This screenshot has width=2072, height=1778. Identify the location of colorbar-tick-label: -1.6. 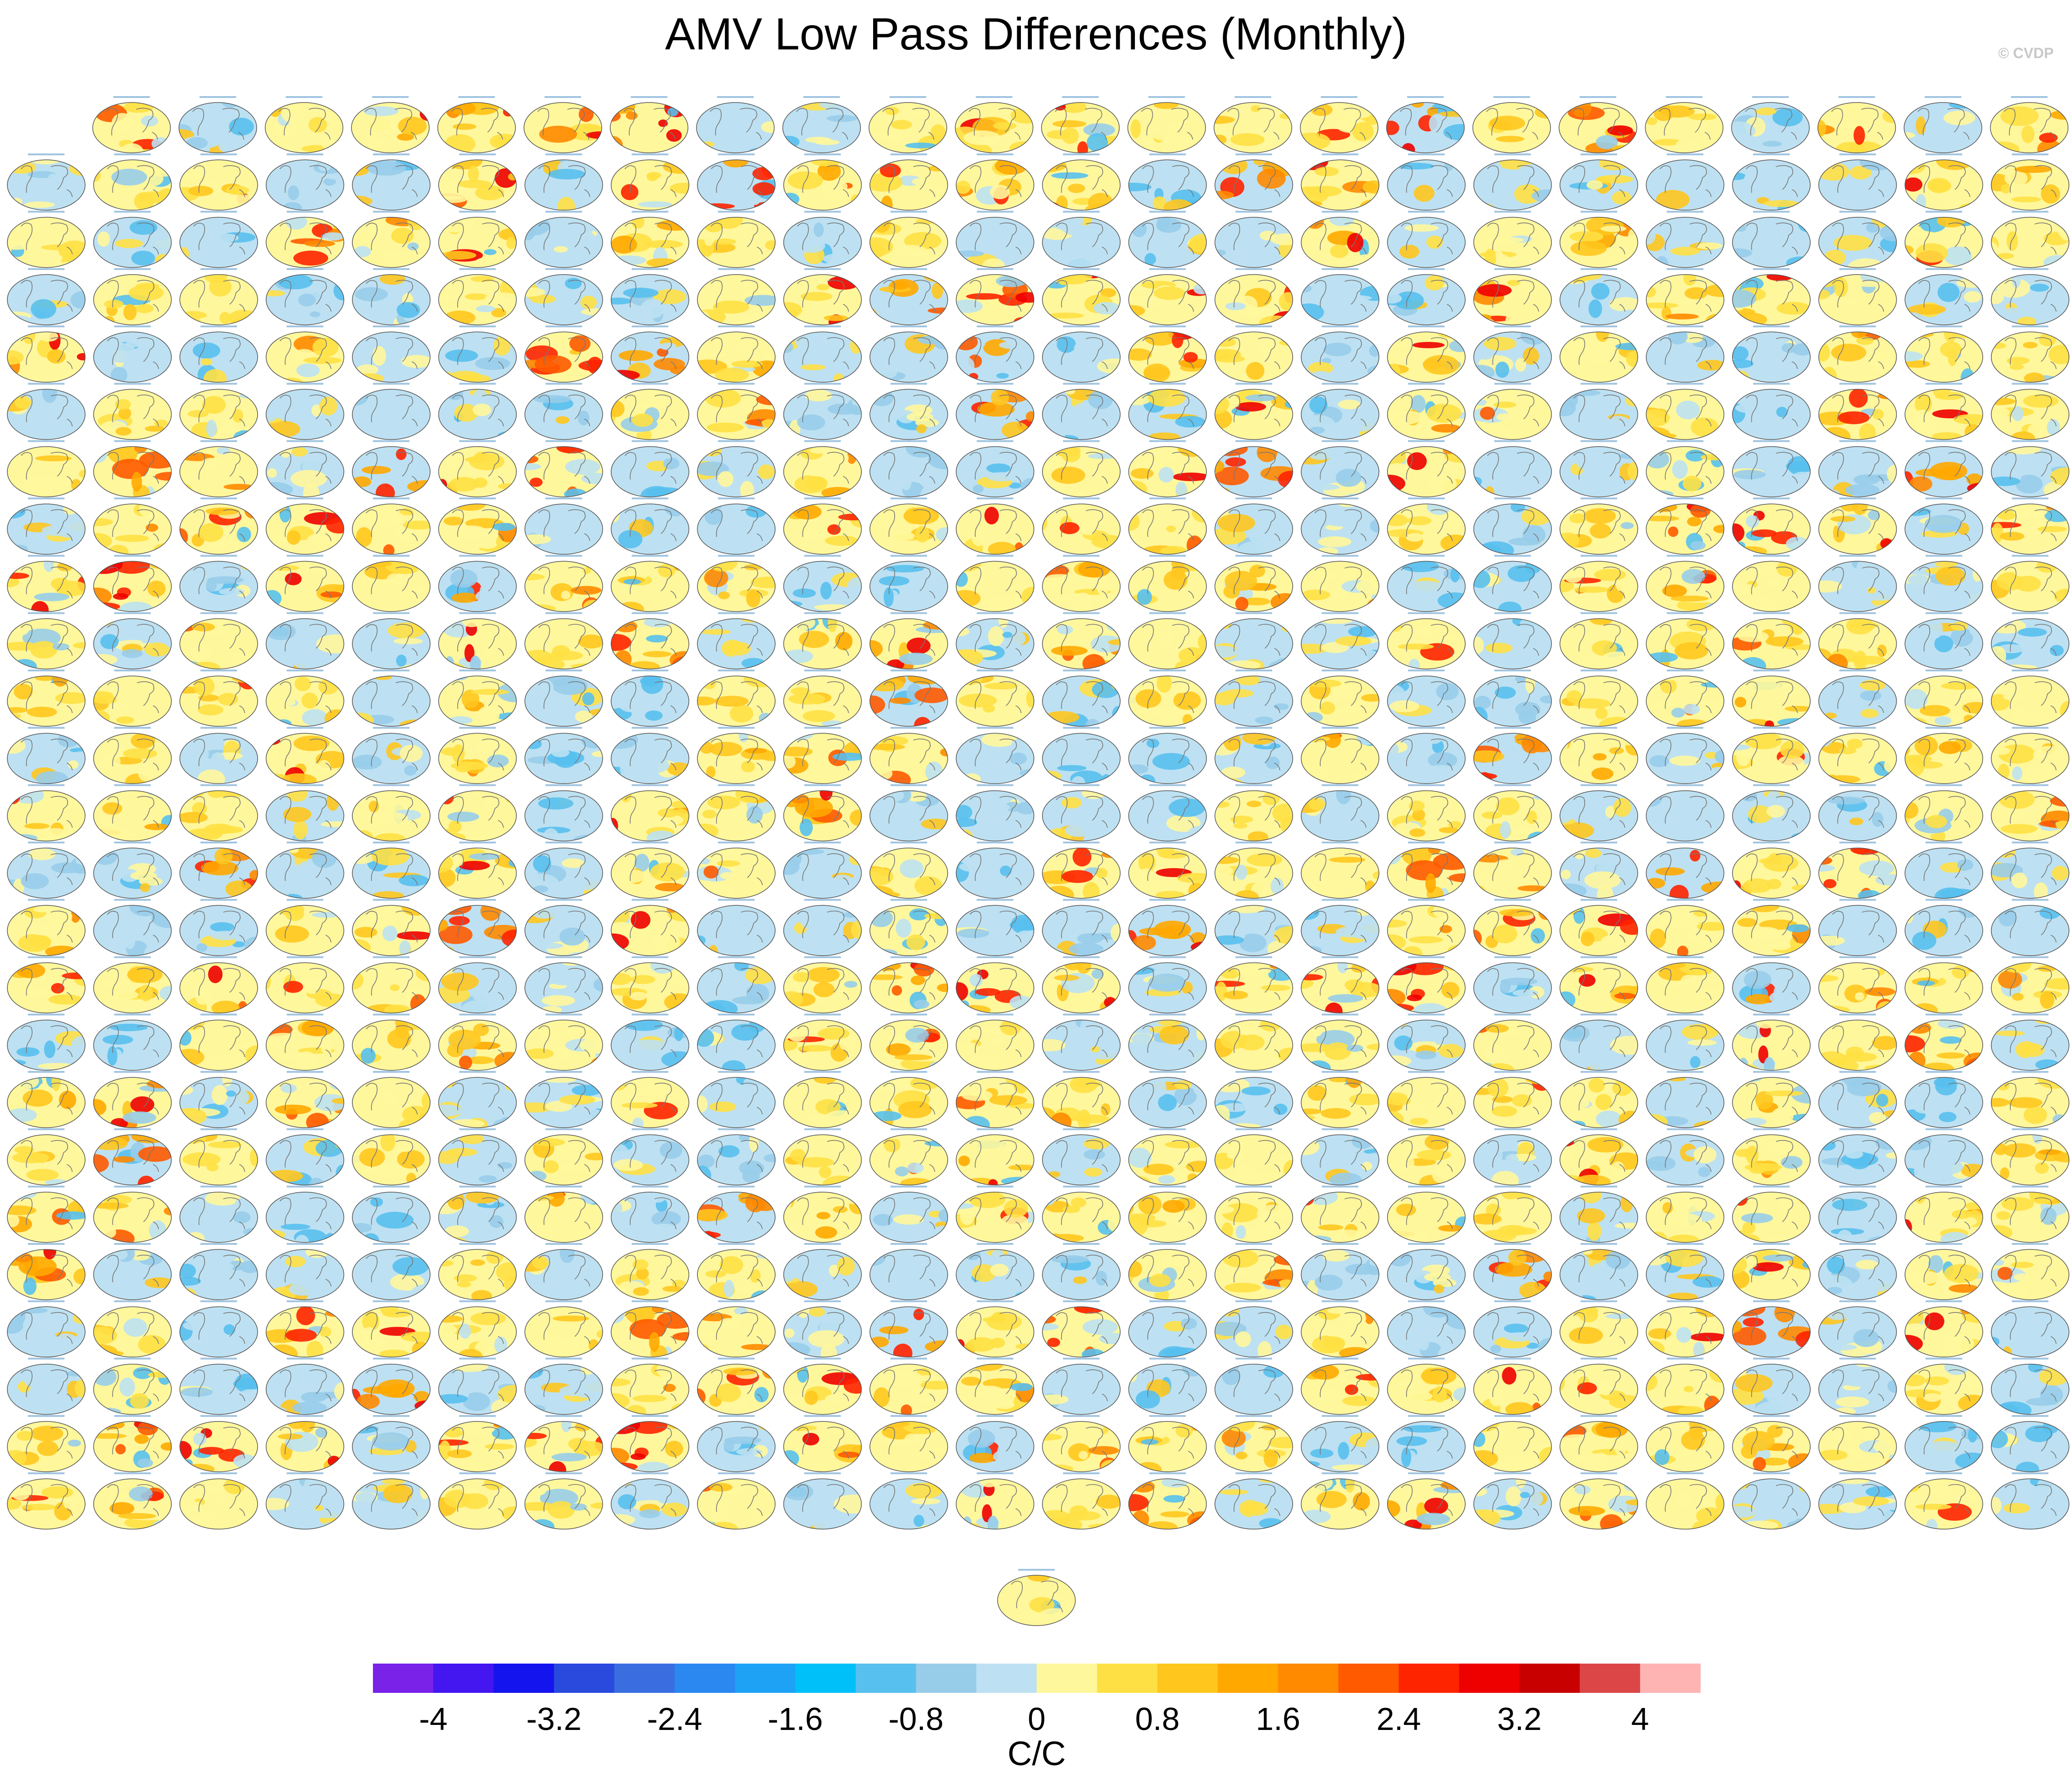
(795, 1719).